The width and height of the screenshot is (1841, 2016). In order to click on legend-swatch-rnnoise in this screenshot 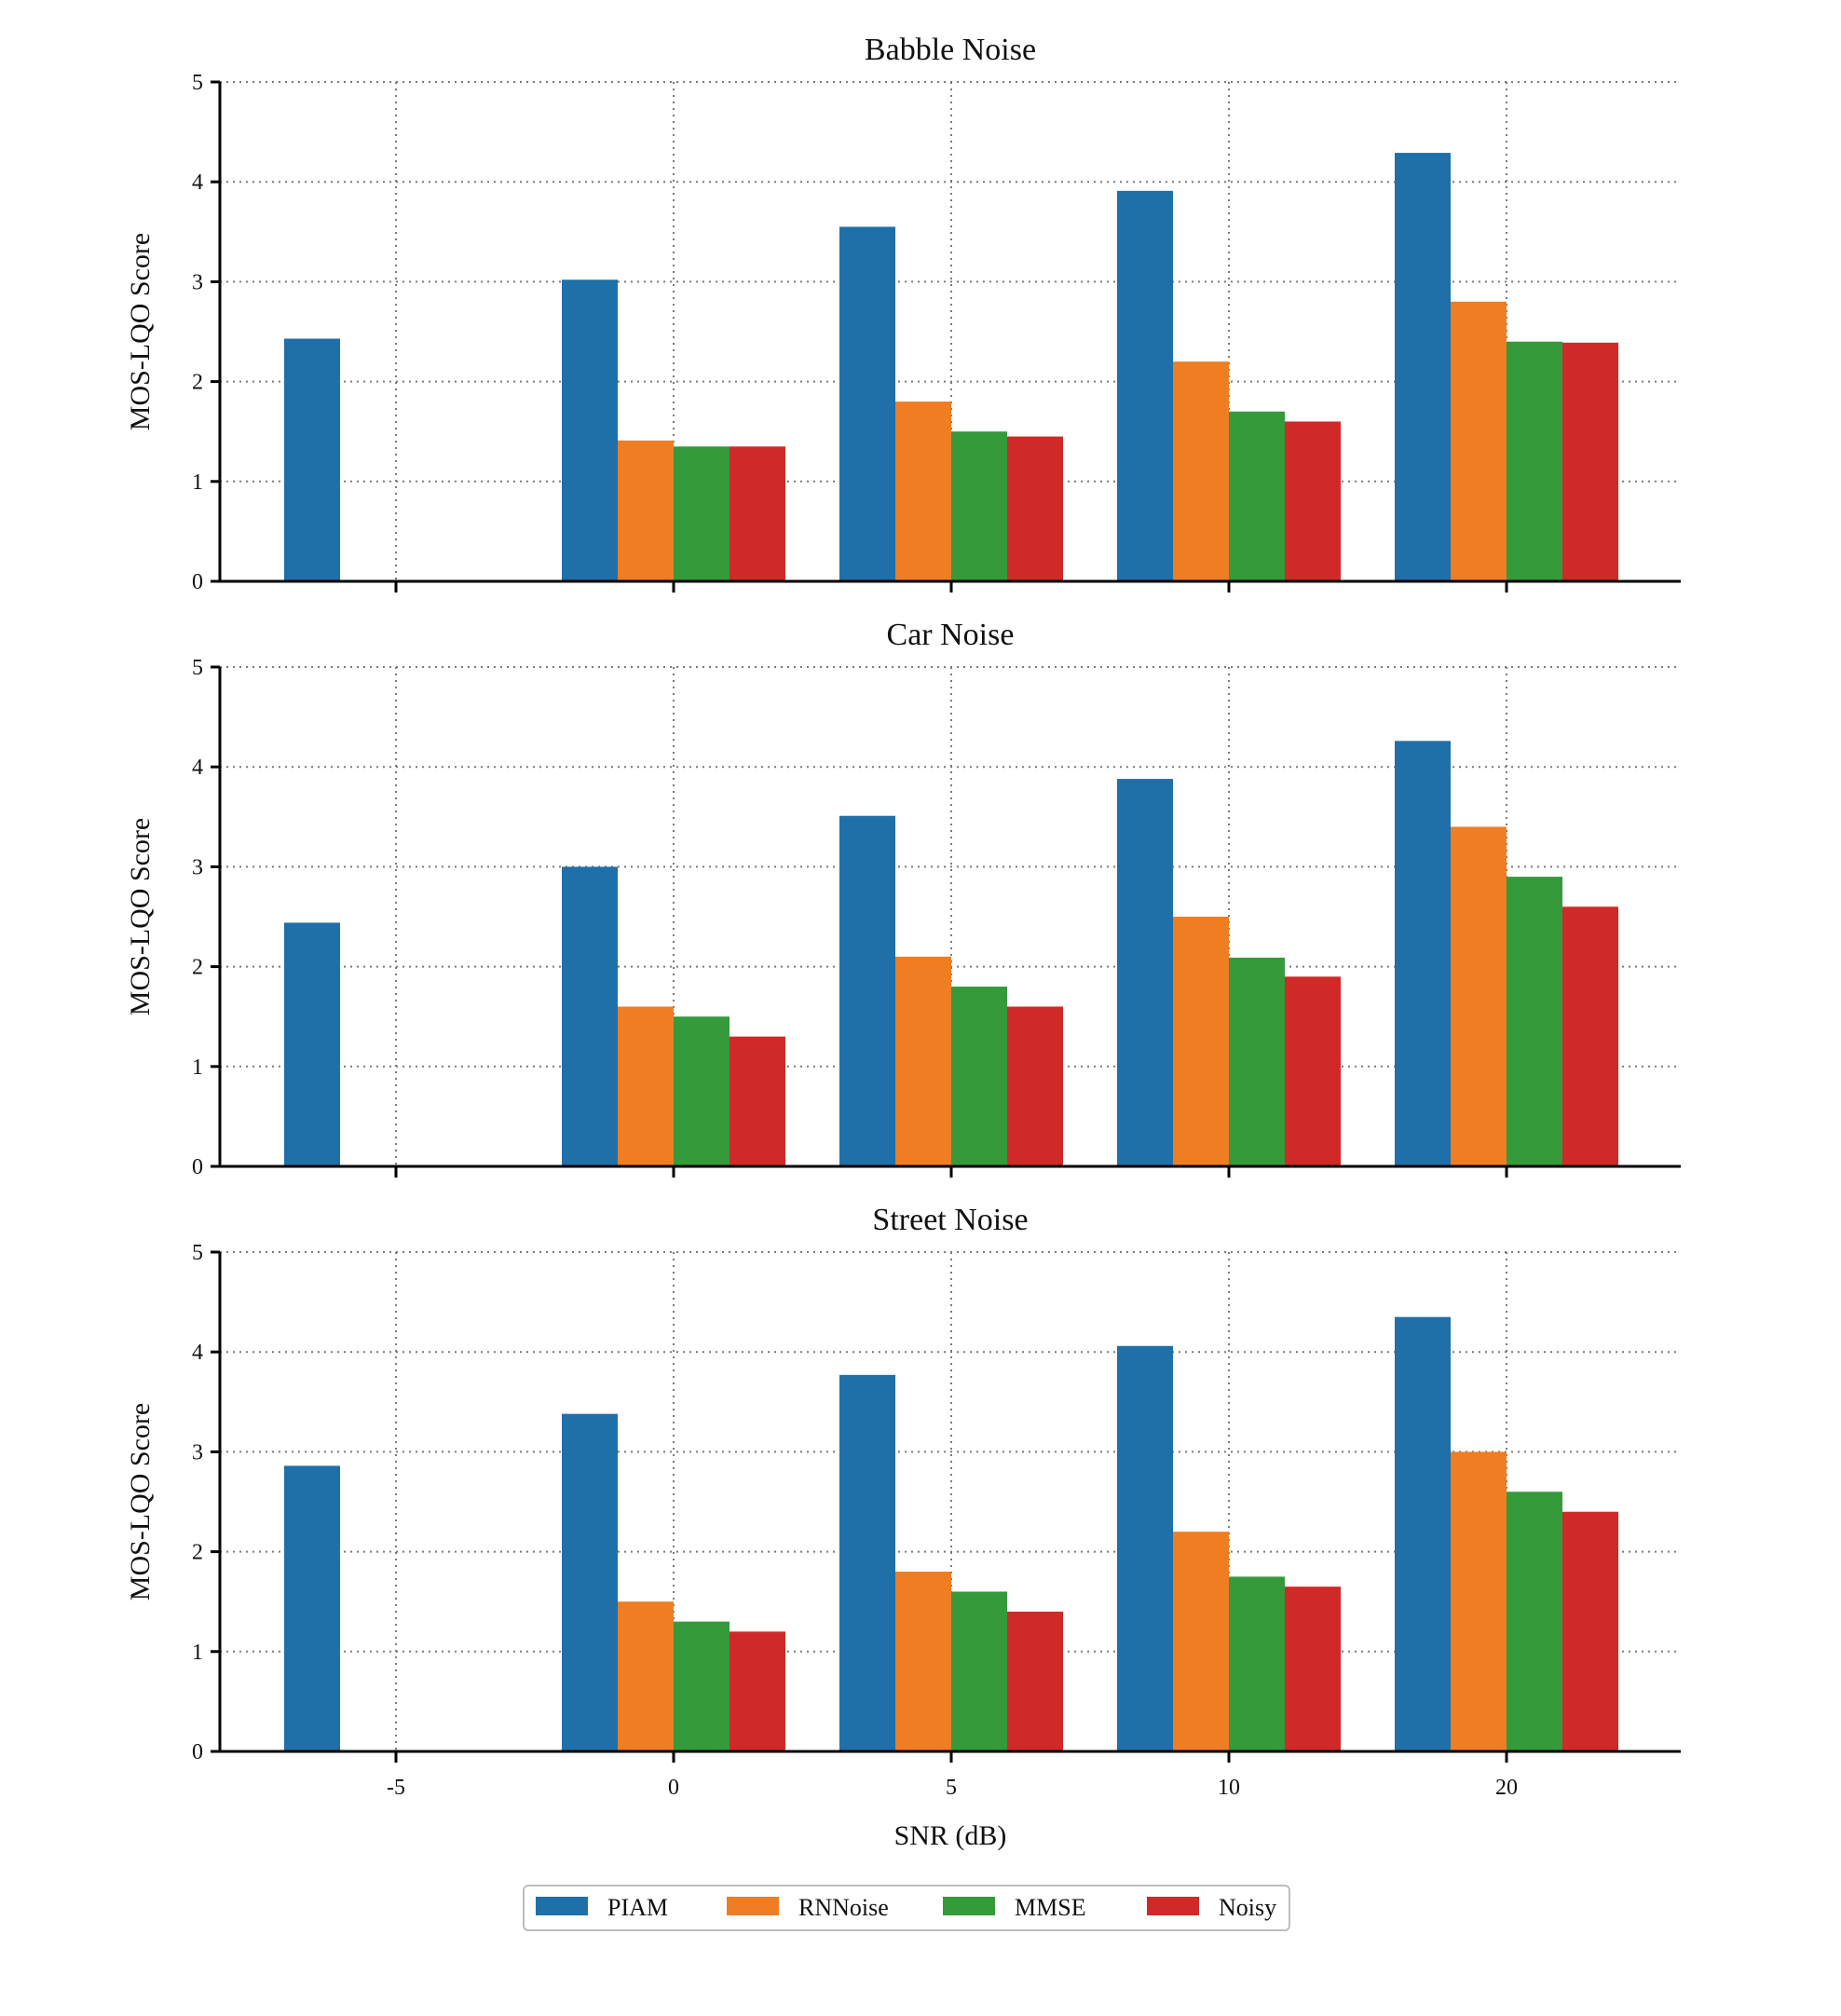, I will do `click(753, 1906)`.